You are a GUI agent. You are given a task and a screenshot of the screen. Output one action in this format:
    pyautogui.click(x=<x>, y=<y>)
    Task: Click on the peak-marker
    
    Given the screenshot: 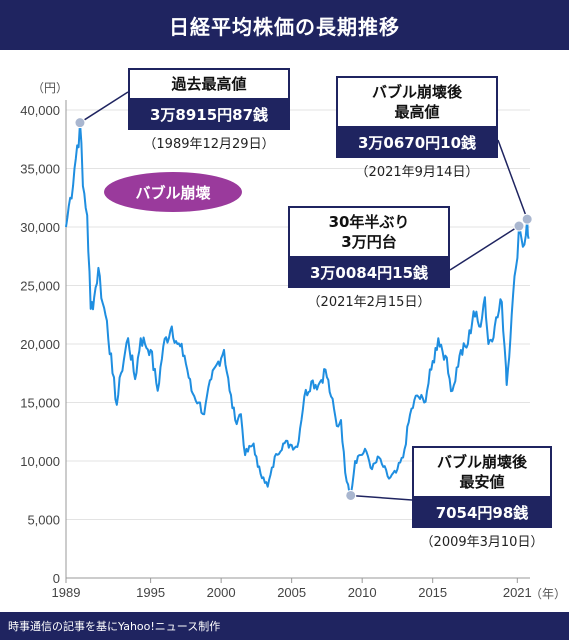 What is the action you would take?
    pyautogui.click(x=80, y=123)
    